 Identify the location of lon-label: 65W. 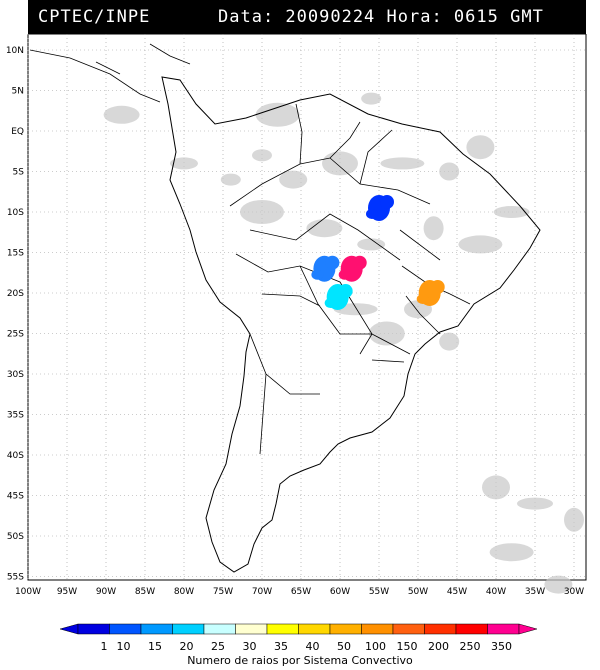
(301, 592).